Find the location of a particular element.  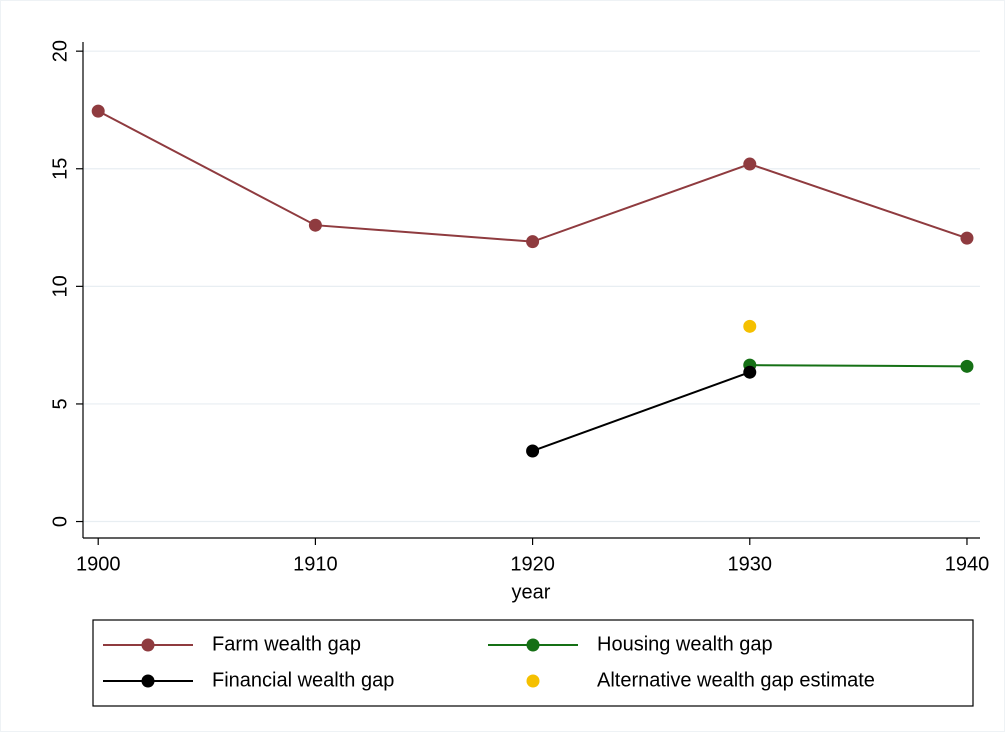

y-tick-label: 10 is located at coordinates (60, 286).